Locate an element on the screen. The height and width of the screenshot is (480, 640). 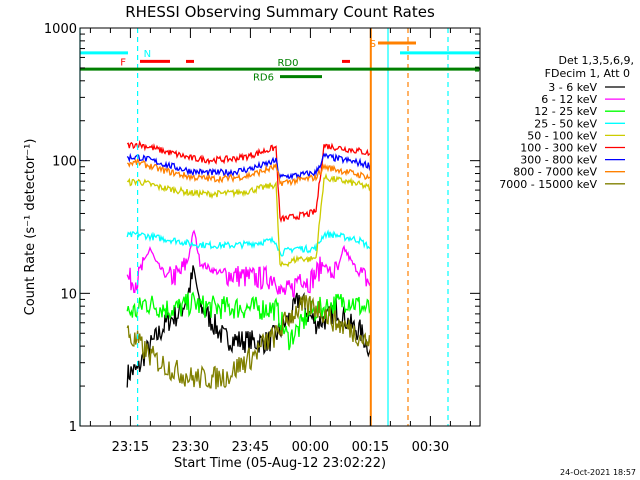
legend-header-line1: Det 1,3,5,6,9, is located at coordinates (596, 60).